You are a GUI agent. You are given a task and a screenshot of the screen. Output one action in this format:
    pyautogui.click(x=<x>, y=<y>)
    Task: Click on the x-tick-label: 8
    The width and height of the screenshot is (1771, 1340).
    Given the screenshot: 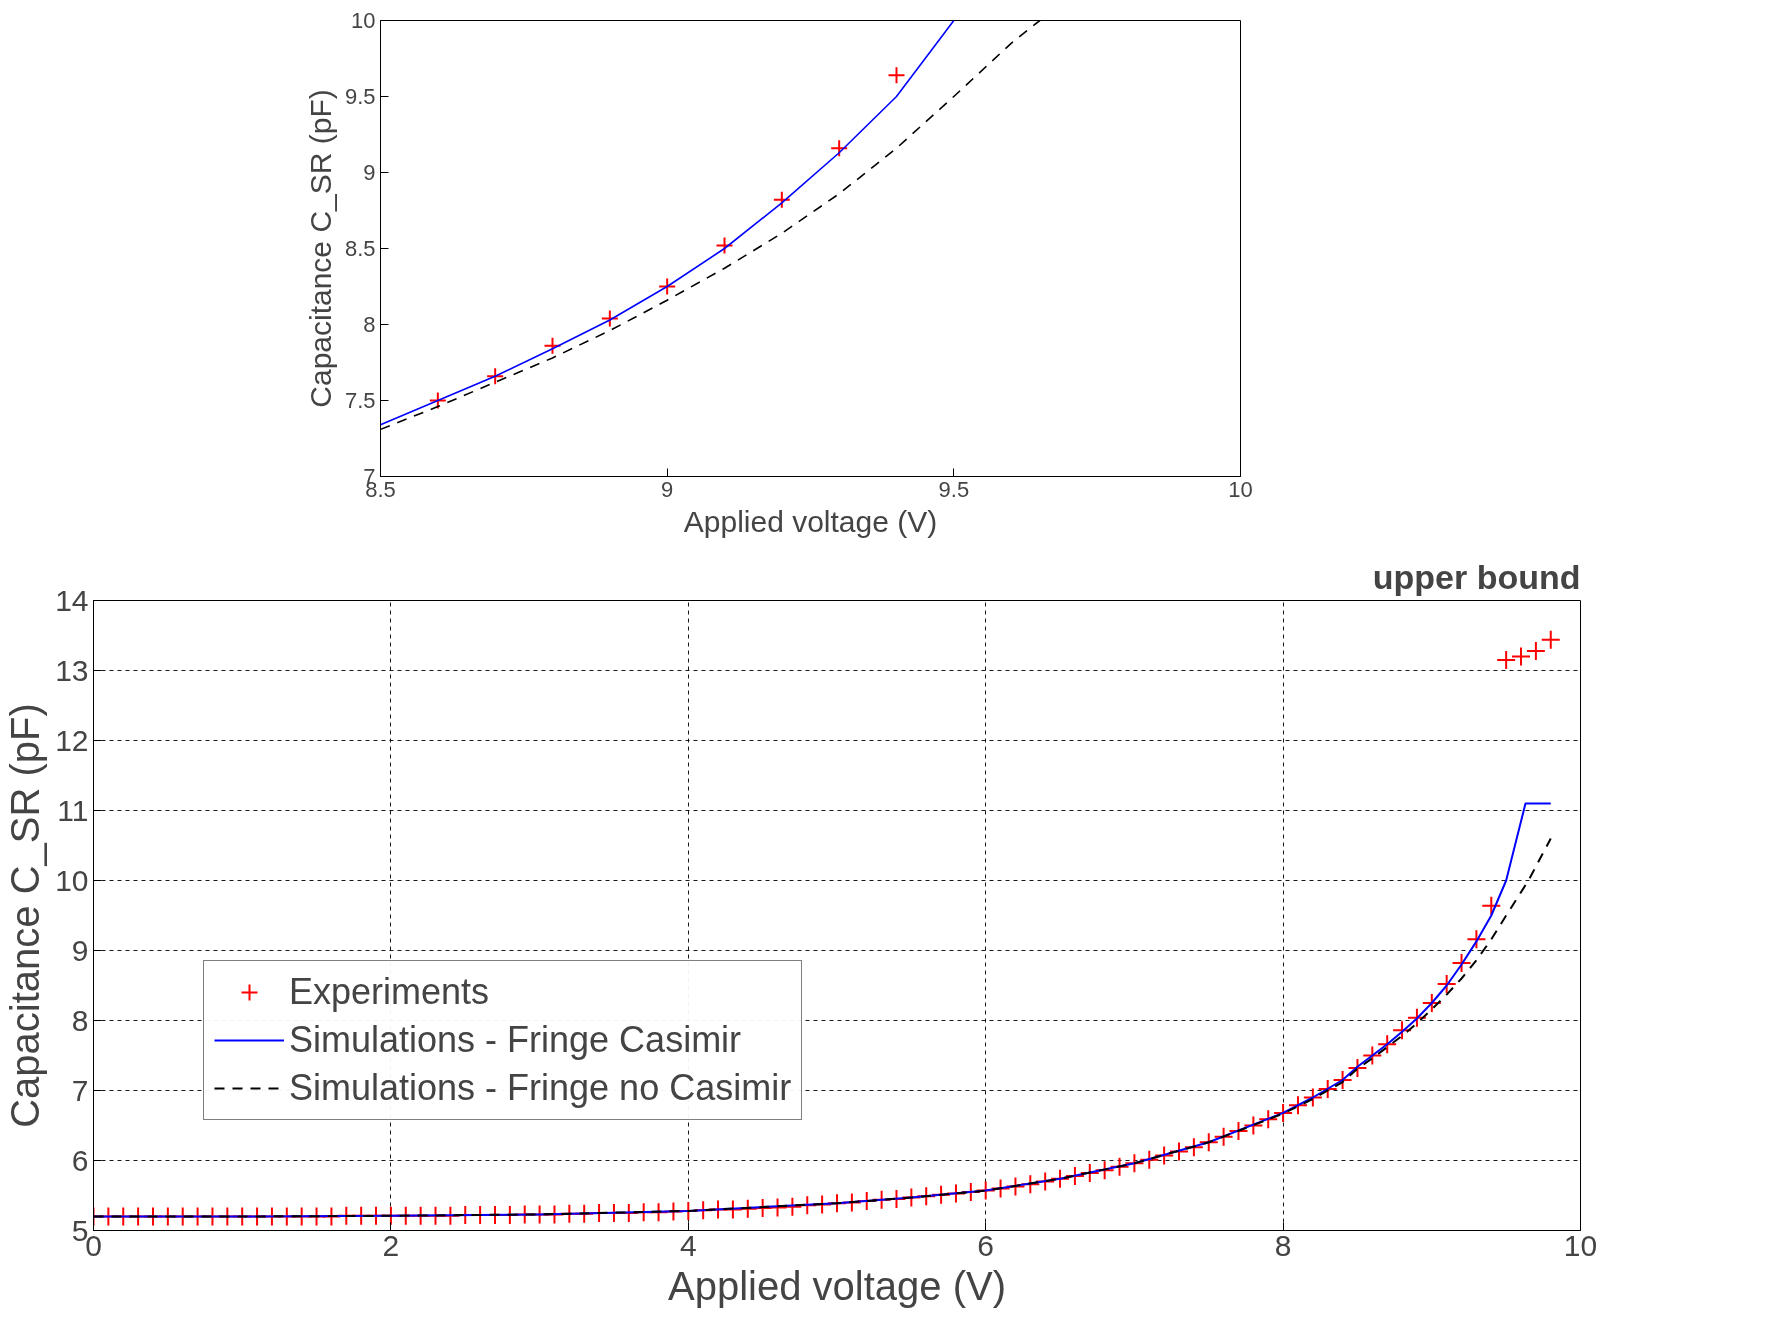 What is the action you would take?
    pyautogui.click(x=1283, y=1245)
    